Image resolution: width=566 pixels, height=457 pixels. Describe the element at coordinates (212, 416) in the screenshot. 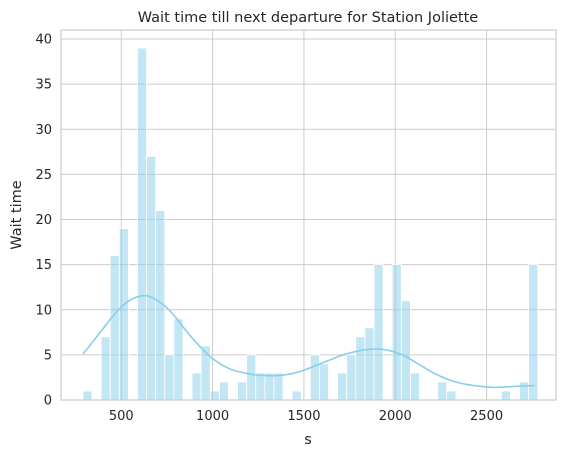

I see `x-tick-label: 1000` at that location.